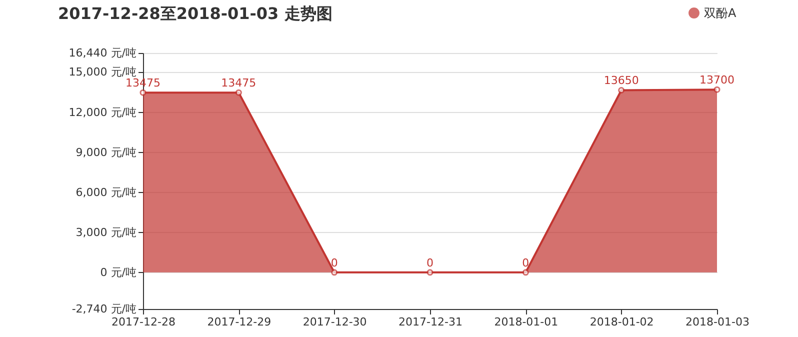 The height and width of the screenshot is (337, 798). Describe the element at coordinates (621, 81) in the screenshot. I see `data-label: 13650` at that location.